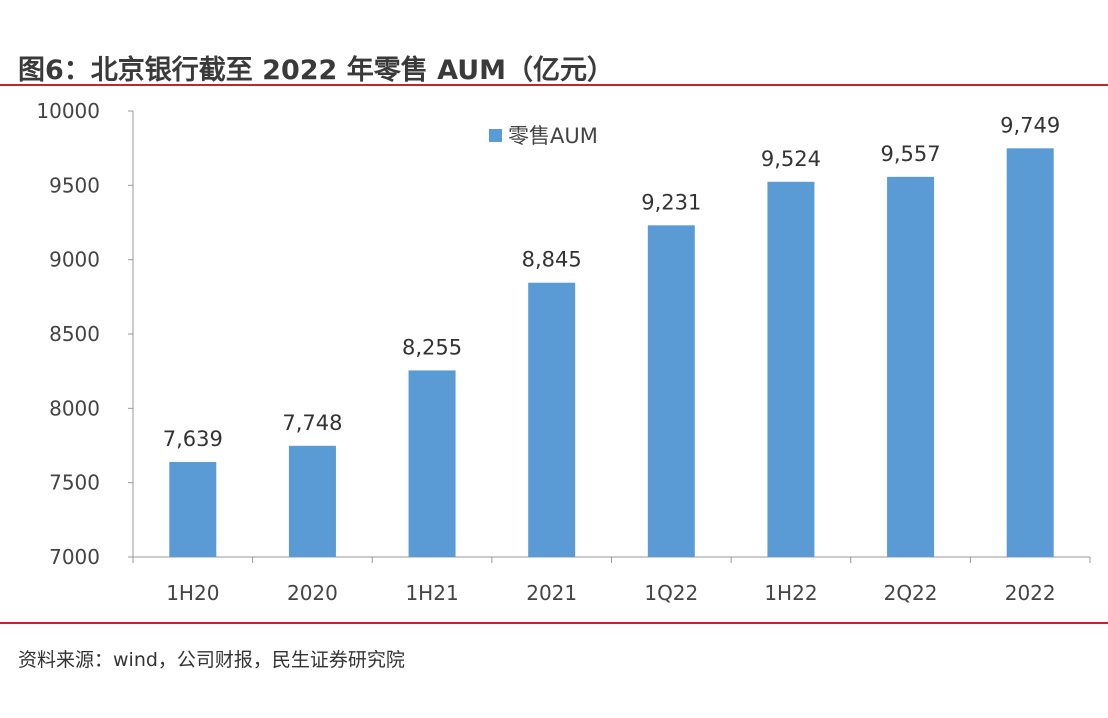 The height and width of the screenshot is (718, 1108). I want to click on bar-2Q22, so click(911, 367).